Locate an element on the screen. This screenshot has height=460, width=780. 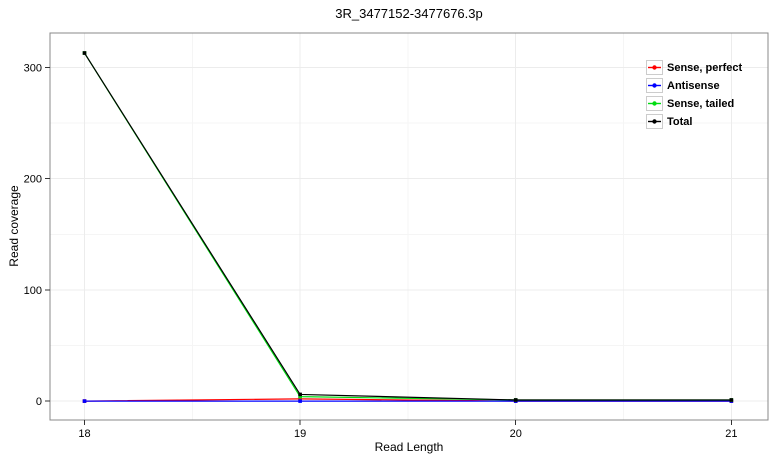
x-tick-label: 18 is located at coordinates (84, 434).